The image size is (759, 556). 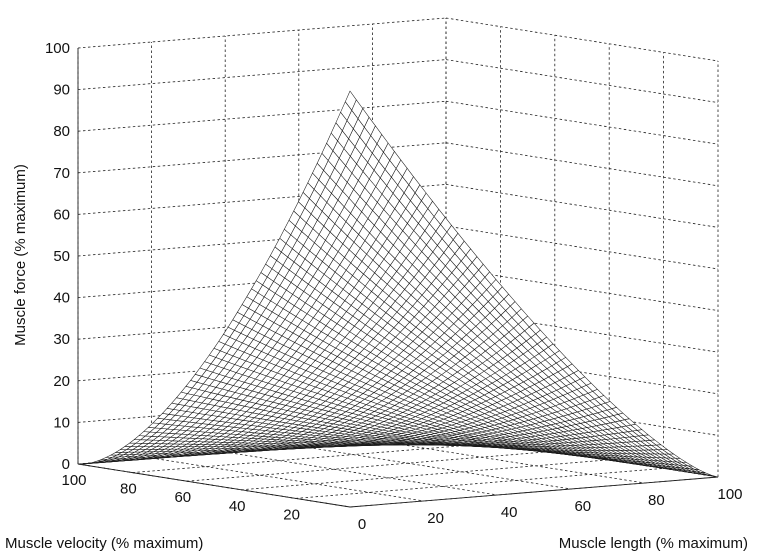 What do you see at coordinates (509, 512) in the screenshot?
I see `length-tick-label: 40` at bounding box center [509, 512].